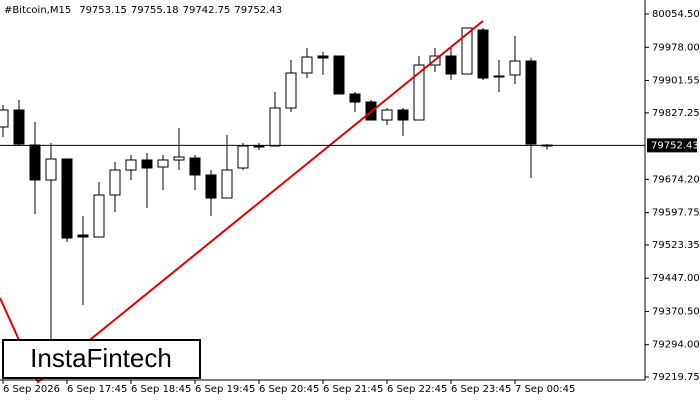 This screenshot has height=404, width=700. I want to click on y-tick-label: 79901.55, so click(676, 81).